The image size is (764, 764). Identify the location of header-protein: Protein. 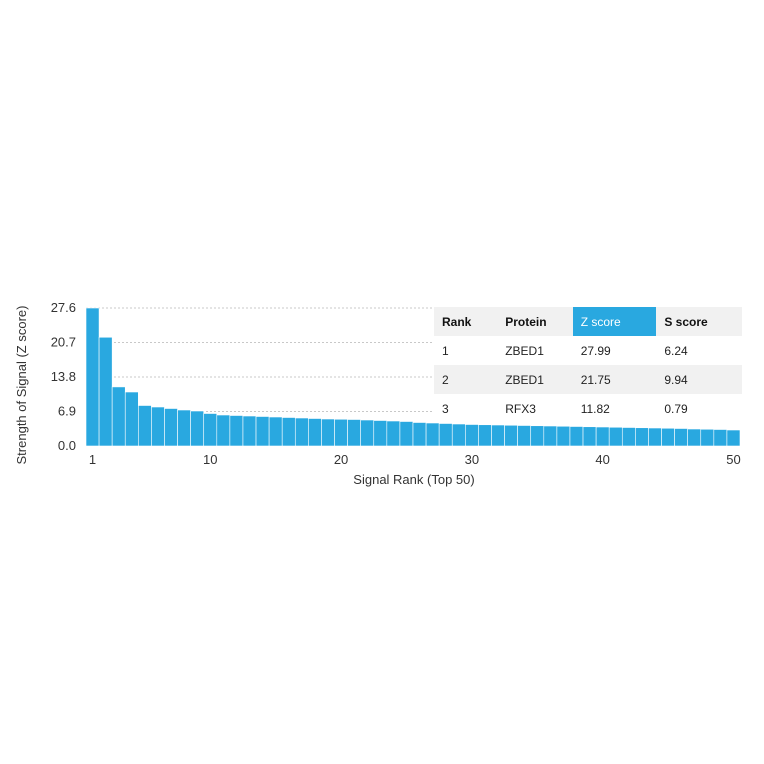
(535, 321).